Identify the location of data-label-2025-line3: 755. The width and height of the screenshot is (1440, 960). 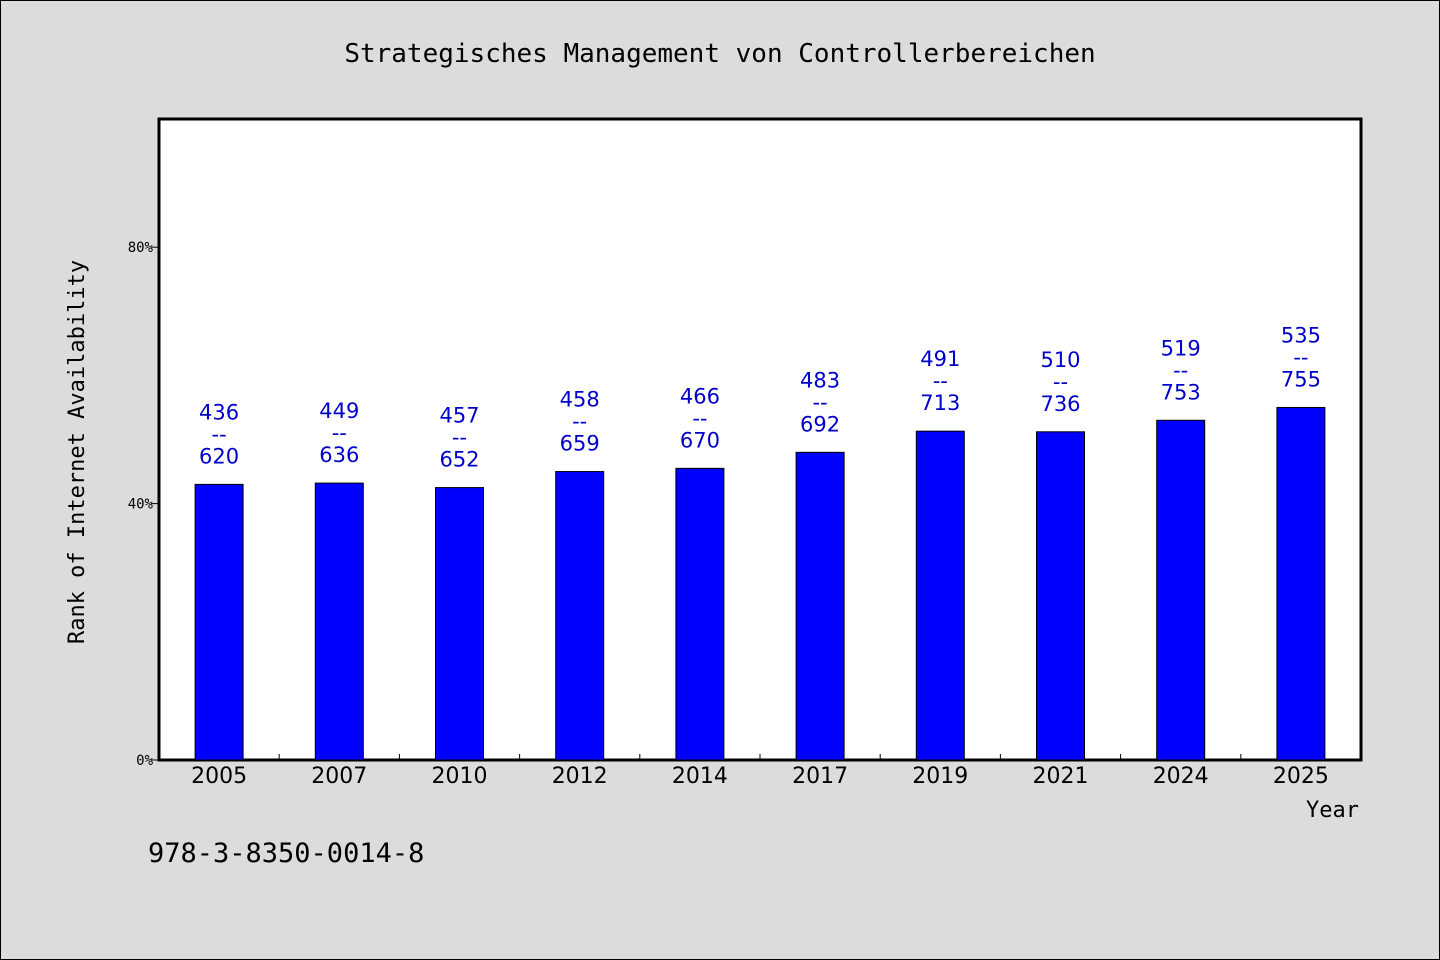
(1301, 379).